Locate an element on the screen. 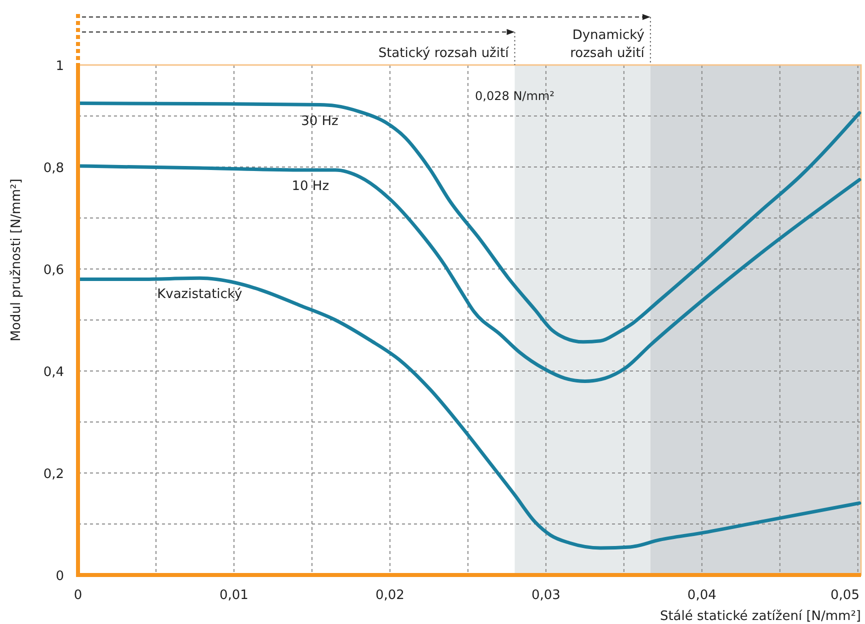  ref-line-label: Statický rozsah užití is located at coordinates (444, 53).